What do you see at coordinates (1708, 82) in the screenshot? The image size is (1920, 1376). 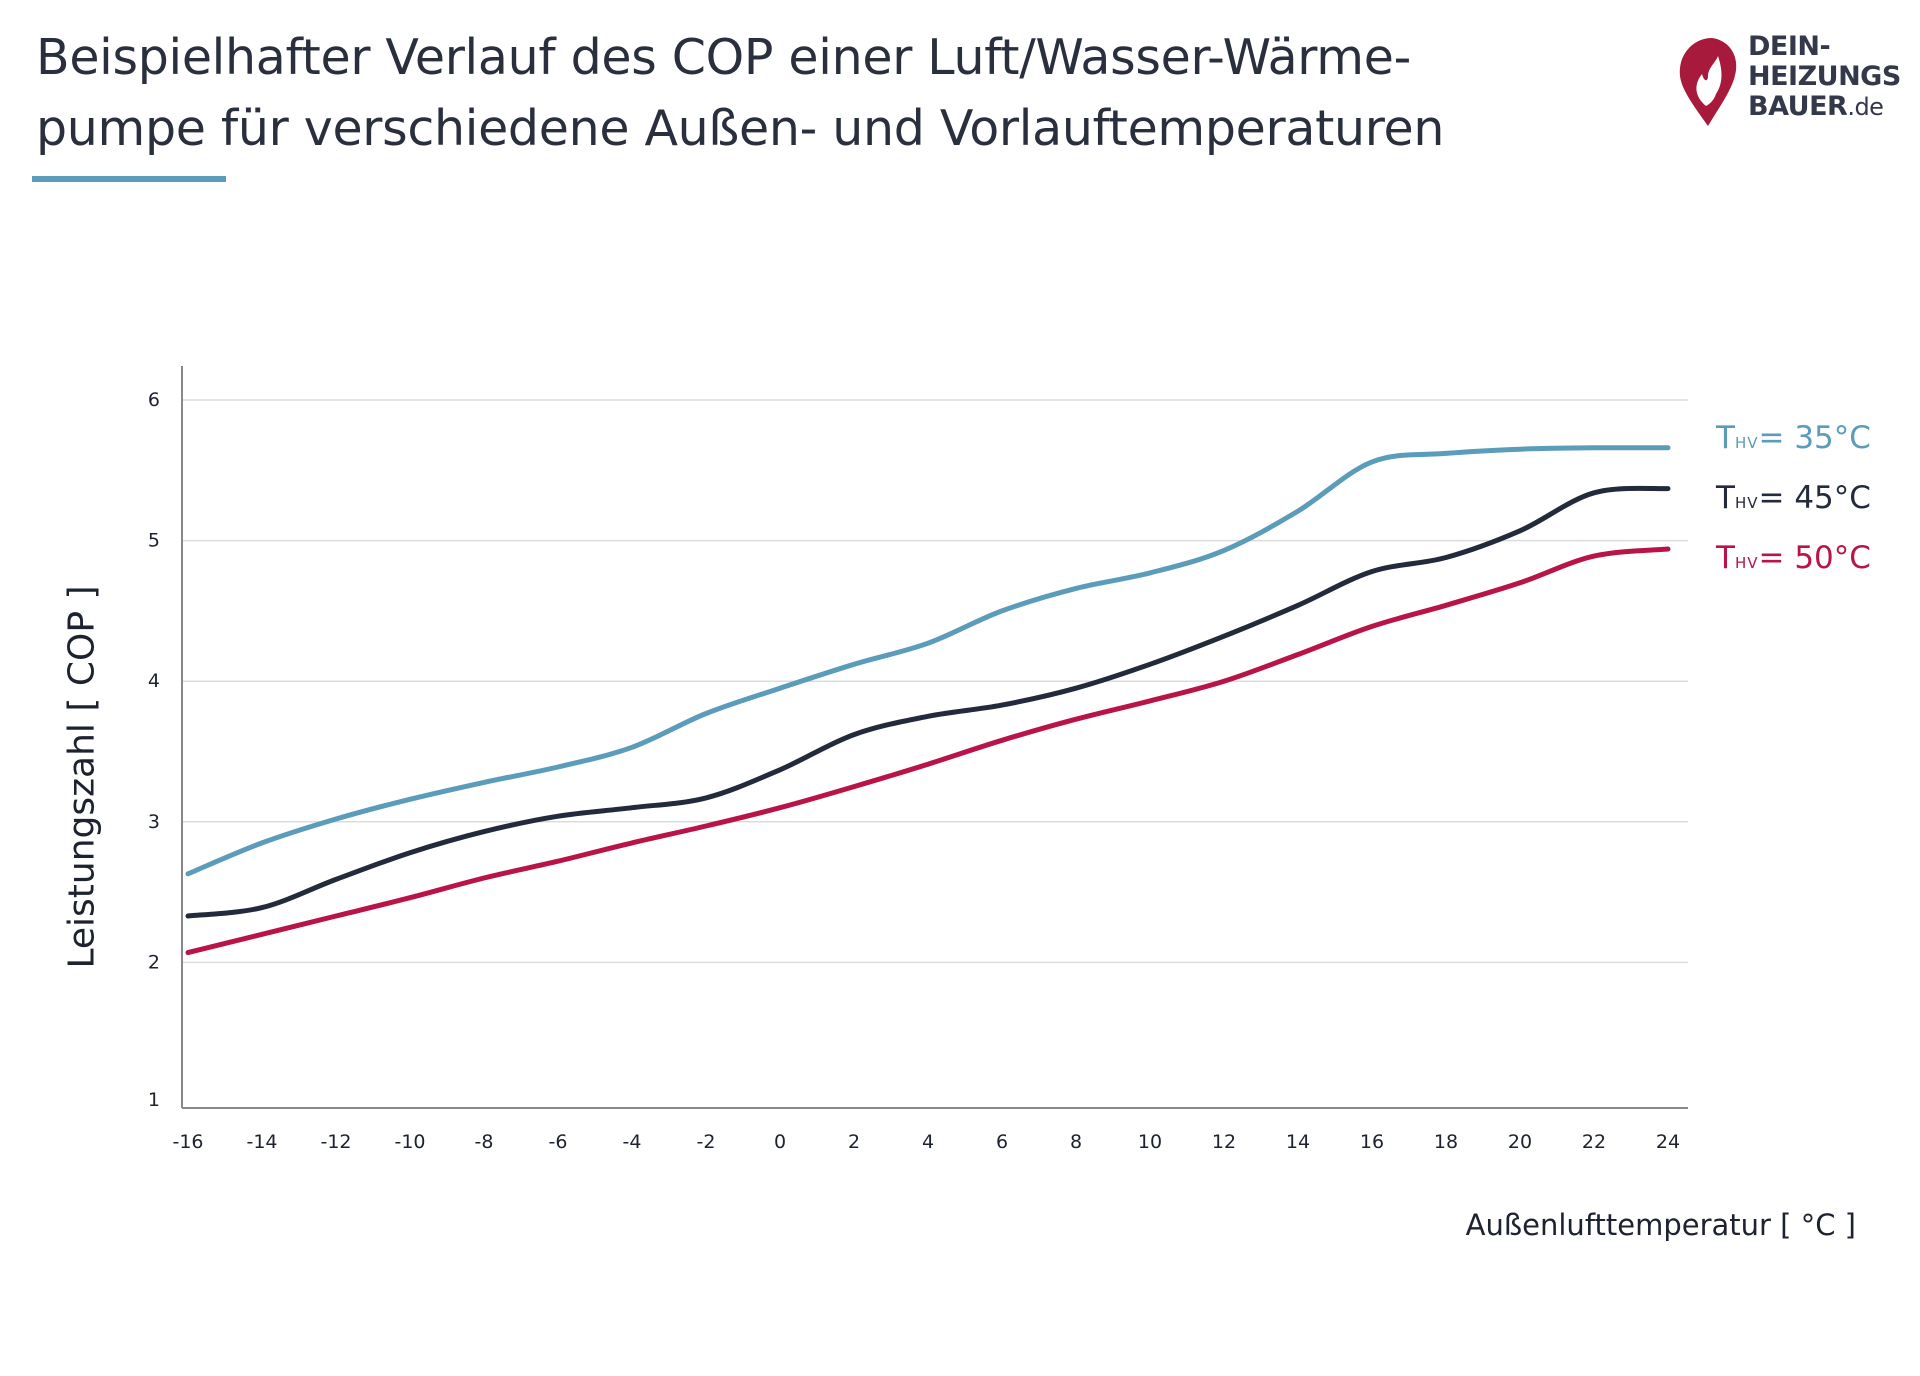 I see `flame-icon` at bounding box center [1708, 82].